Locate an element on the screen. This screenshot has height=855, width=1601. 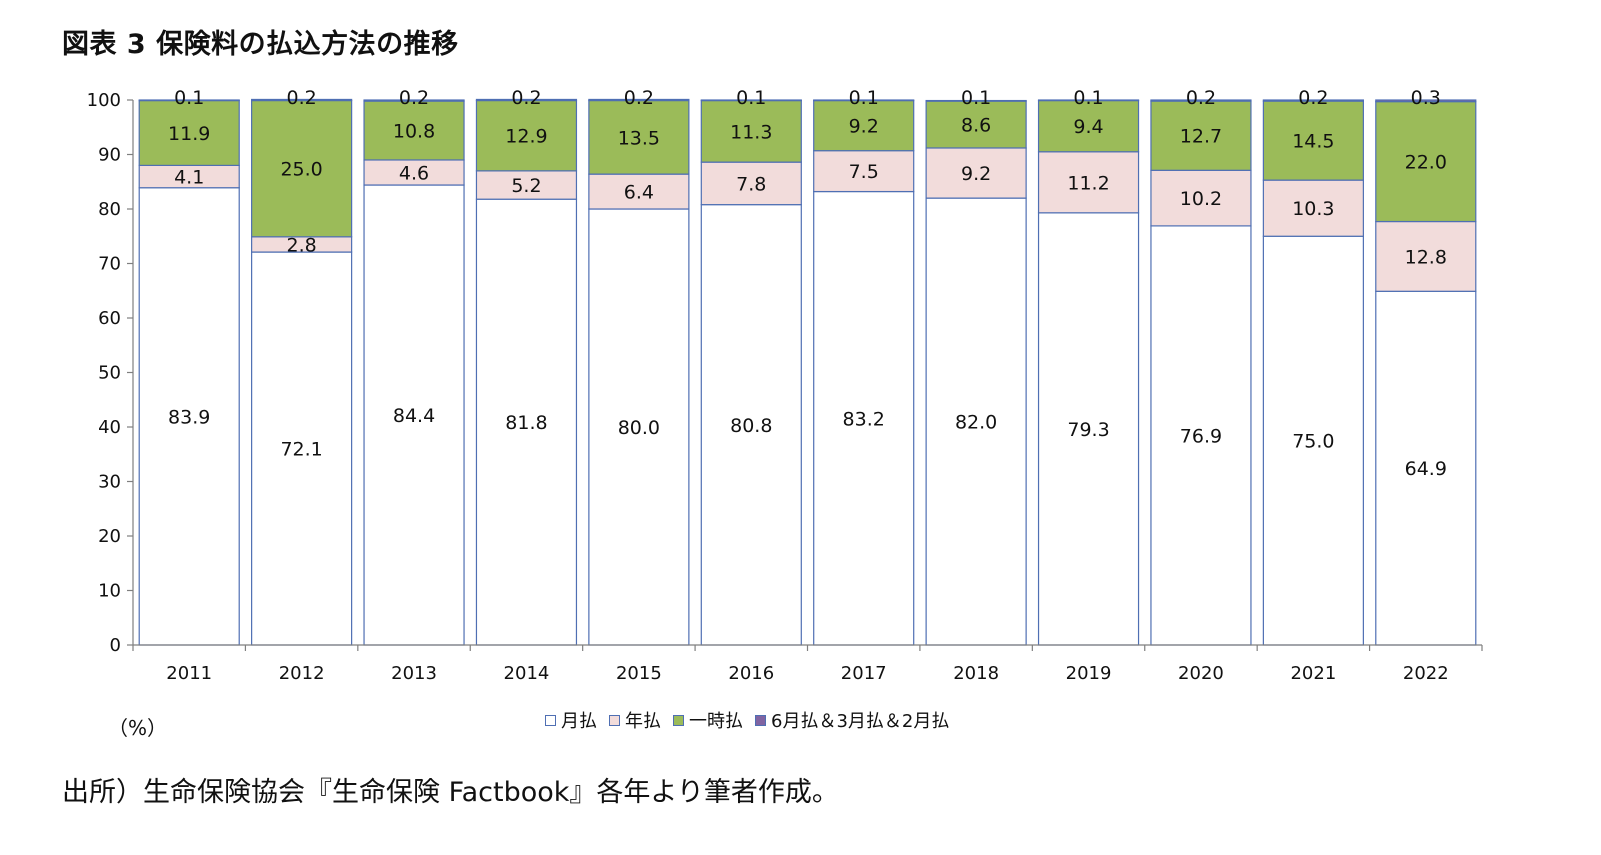
data-label-other-2015: 0.2 is located at coordinates (639, 98).